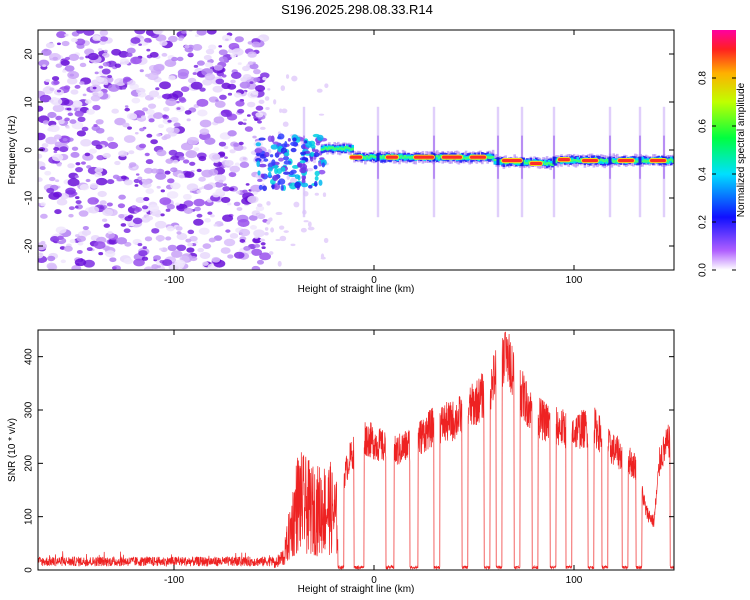  I want to click on snr-ytick-label: 200, so click(29, 463).